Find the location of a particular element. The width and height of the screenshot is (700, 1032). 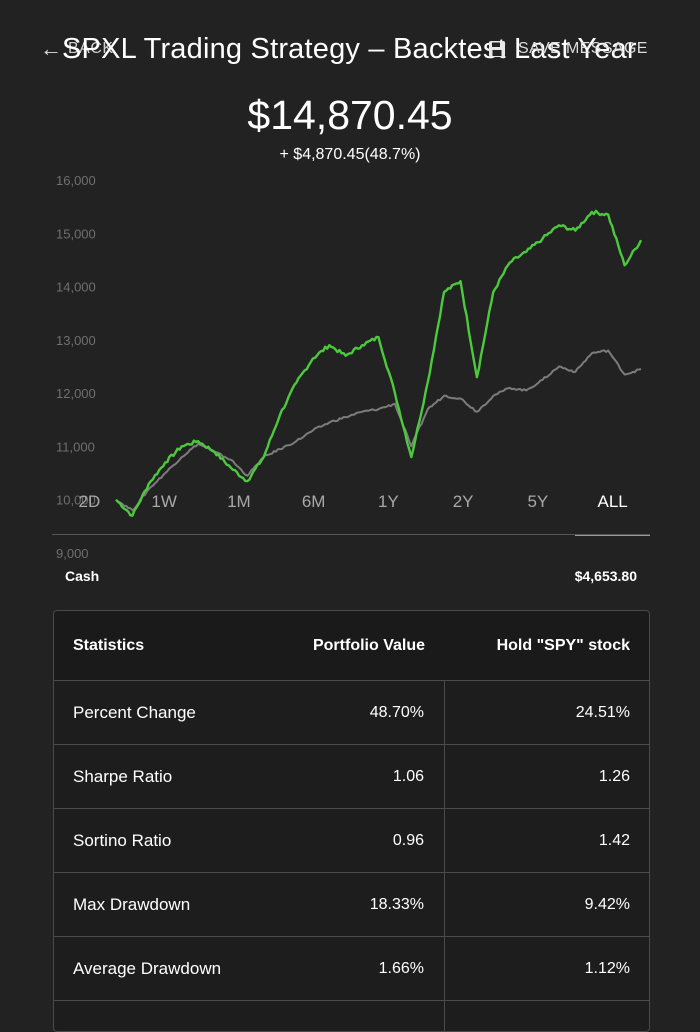

stat-name: Max Drawdown is located at coordinates (132, 904).